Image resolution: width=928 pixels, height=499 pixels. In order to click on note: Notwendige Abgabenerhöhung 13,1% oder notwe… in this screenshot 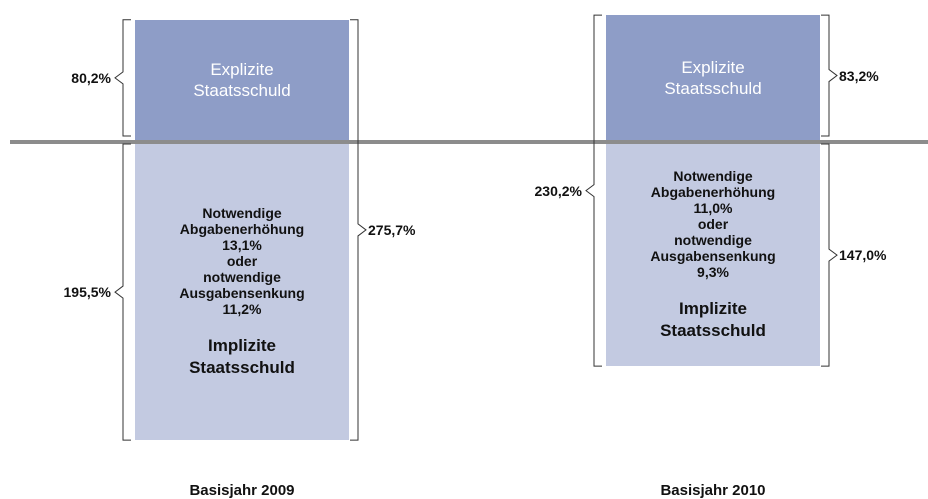, I will do `click(242, 261)`.